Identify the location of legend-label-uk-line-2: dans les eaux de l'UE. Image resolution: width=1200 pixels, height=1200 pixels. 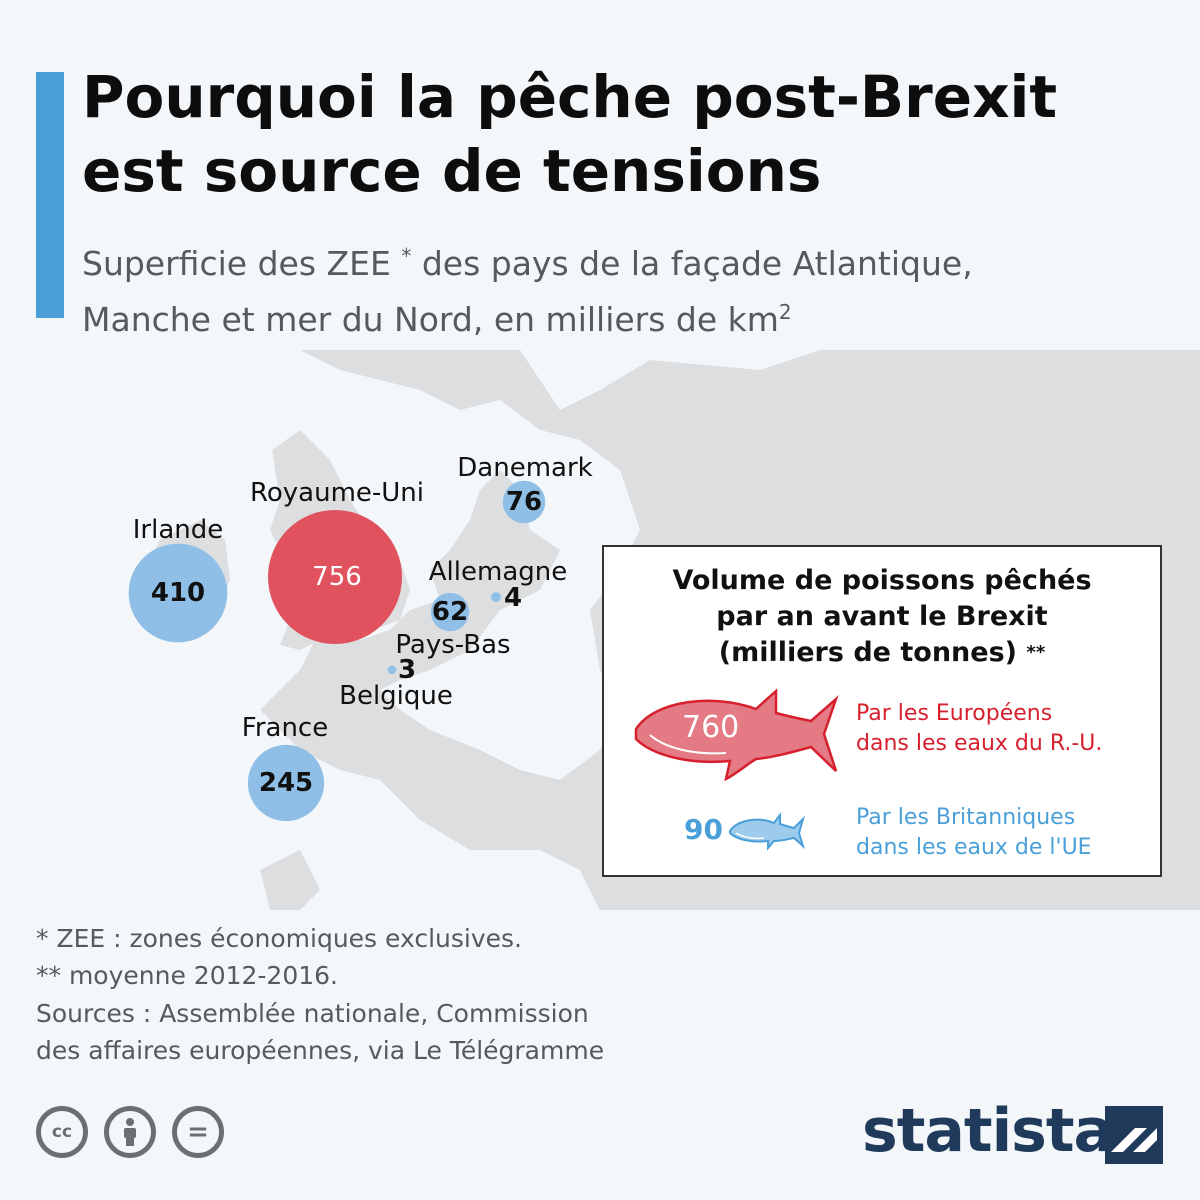
(974, 847).